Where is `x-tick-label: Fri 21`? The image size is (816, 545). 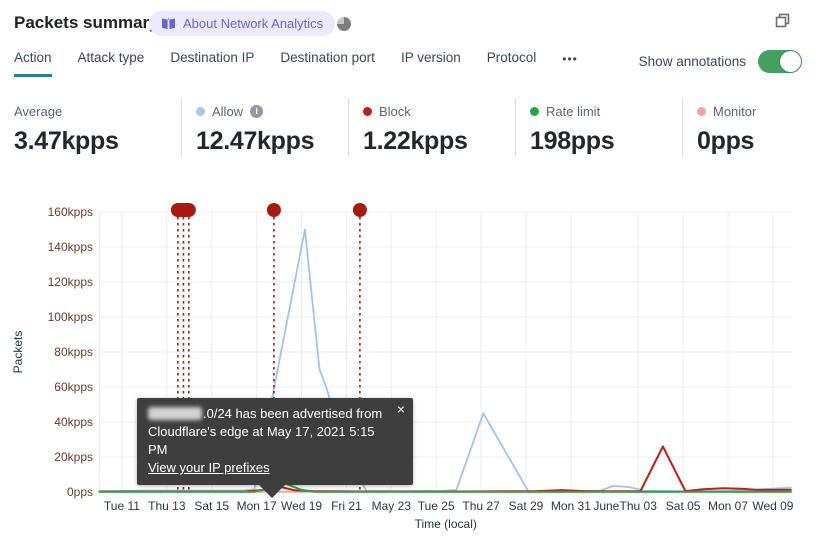 x-tick-label: Fri 21 is located at coordinates (346, 506).